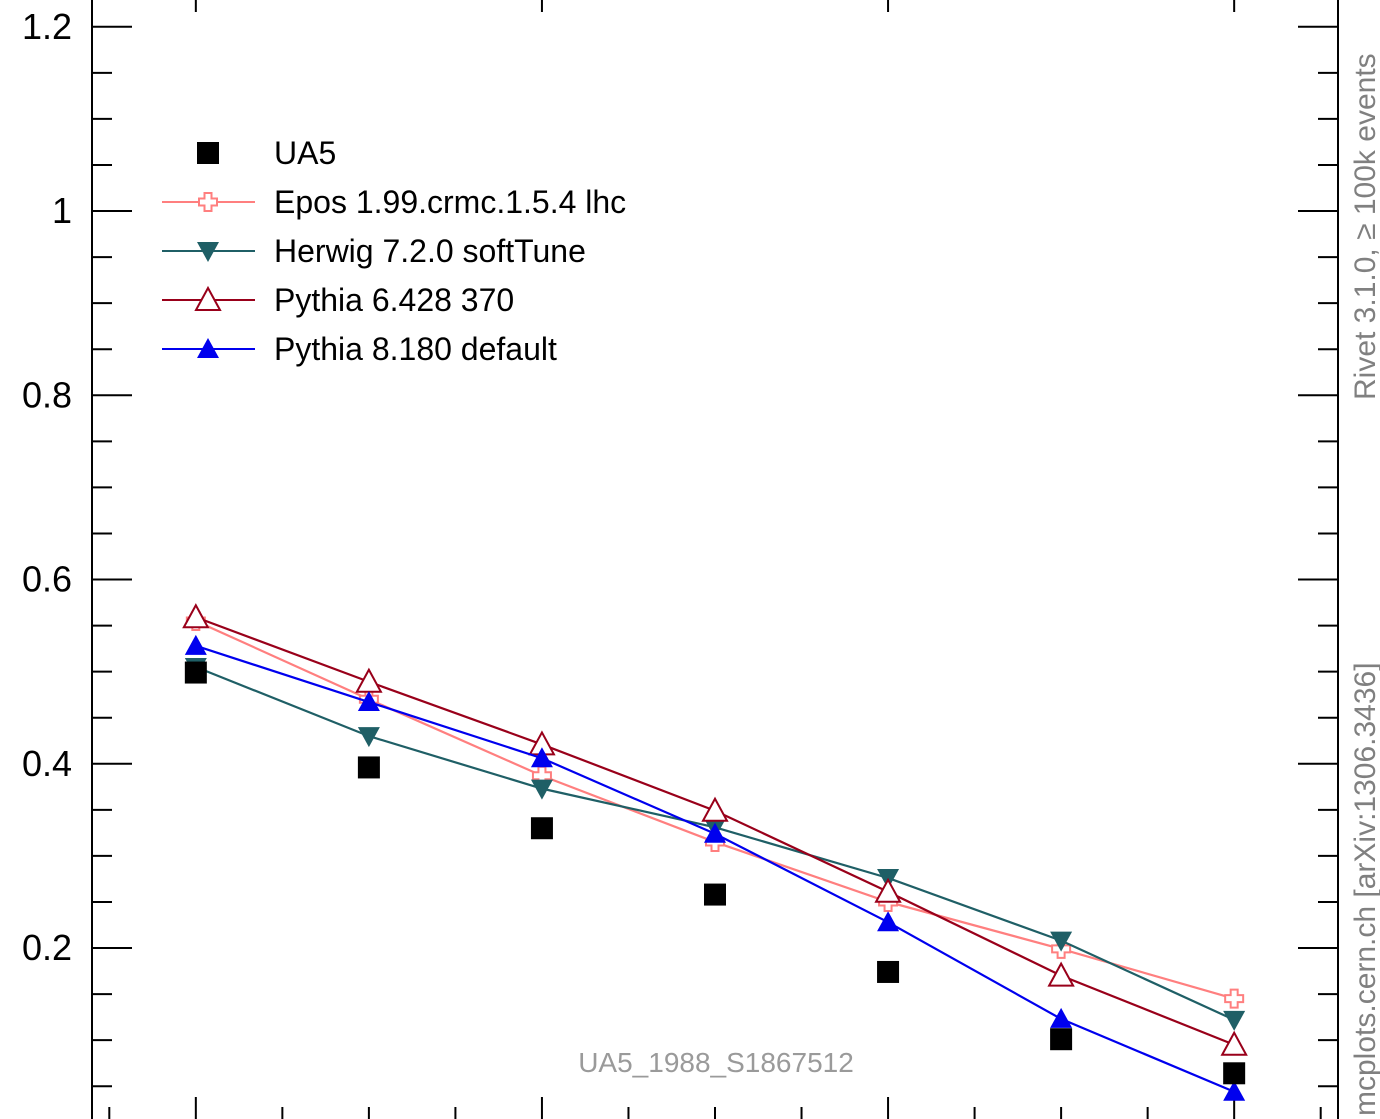 This screenshot has width=1380, height=1119. I want to click on legend-label: Pythia 6.428 370, so click(394, 300).